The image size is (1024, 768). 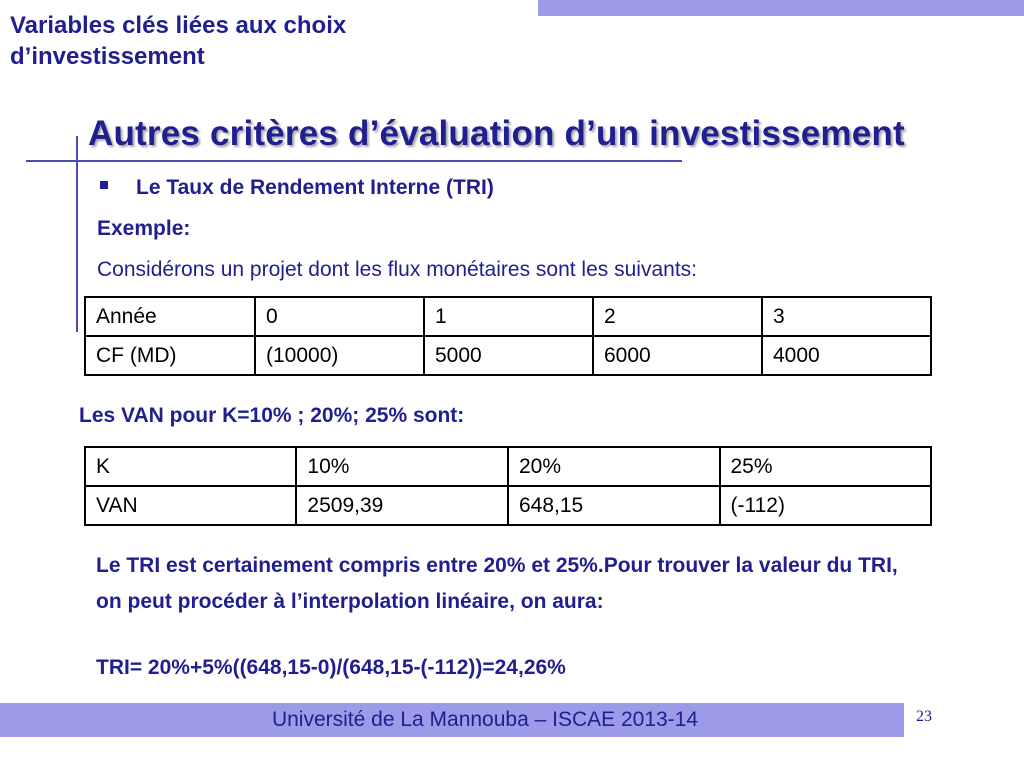 What do you see at coordinates (190, 505) in the screenshot?
I see `table-cell: VAN` at bounding box center [190, 505].